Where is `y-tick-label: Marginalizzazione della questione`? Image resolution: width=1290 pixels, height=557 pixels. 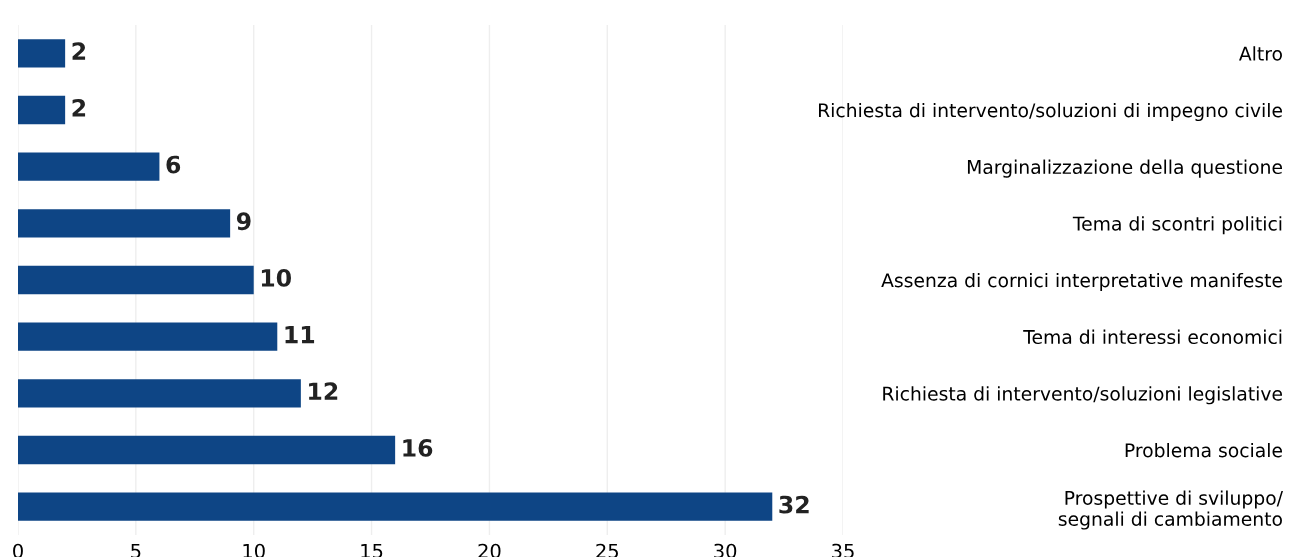
y-tick-label: Marginalizzazione della questione is located at coordinates (1124, 168).